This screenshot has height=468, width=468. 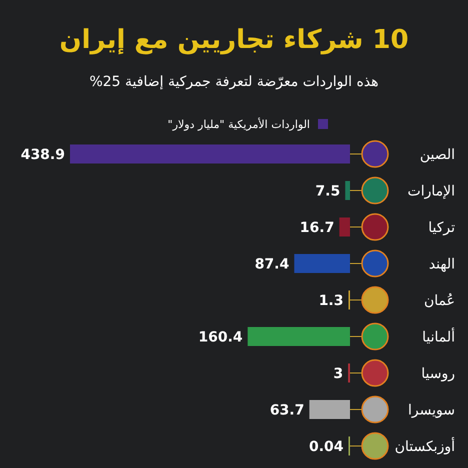 What do you see at coordinates (437, 155) in the screenshot?
I see `y-tick-label: الصين` at bounding box center [437, 155].